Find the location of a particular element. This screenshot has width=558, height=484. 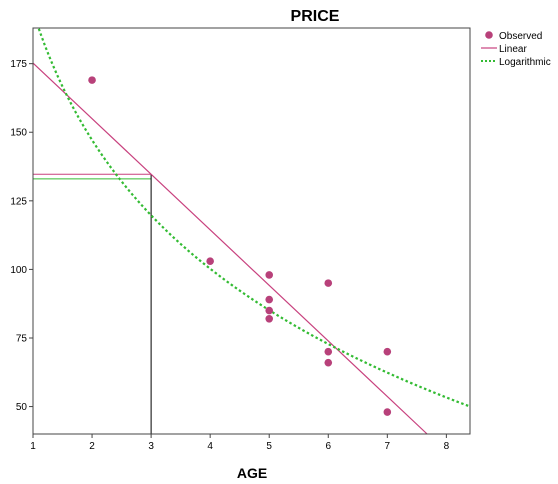

x-tick-label: 1 is located at coordinates (33, 446).